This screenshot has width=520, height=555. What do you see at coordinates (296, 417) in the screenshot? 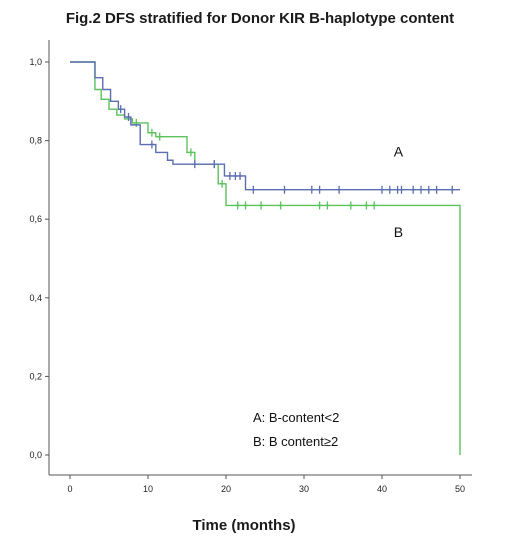
I see `legend-entry: A: B-content<2` at bounding box center [296, 417].